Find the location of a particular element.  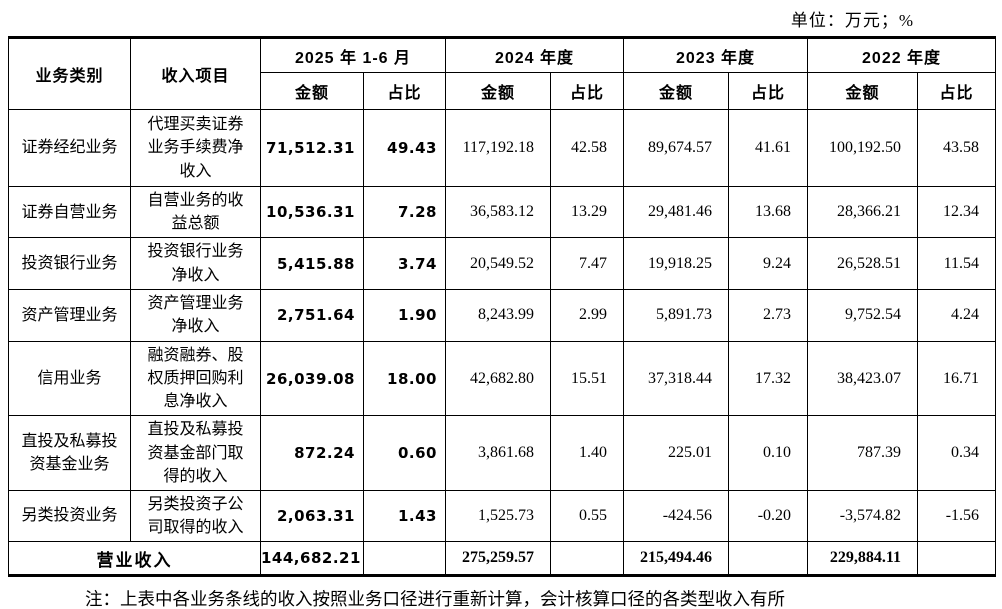

unit-label: 单位：万元；% is located at coordinates (852, 20).